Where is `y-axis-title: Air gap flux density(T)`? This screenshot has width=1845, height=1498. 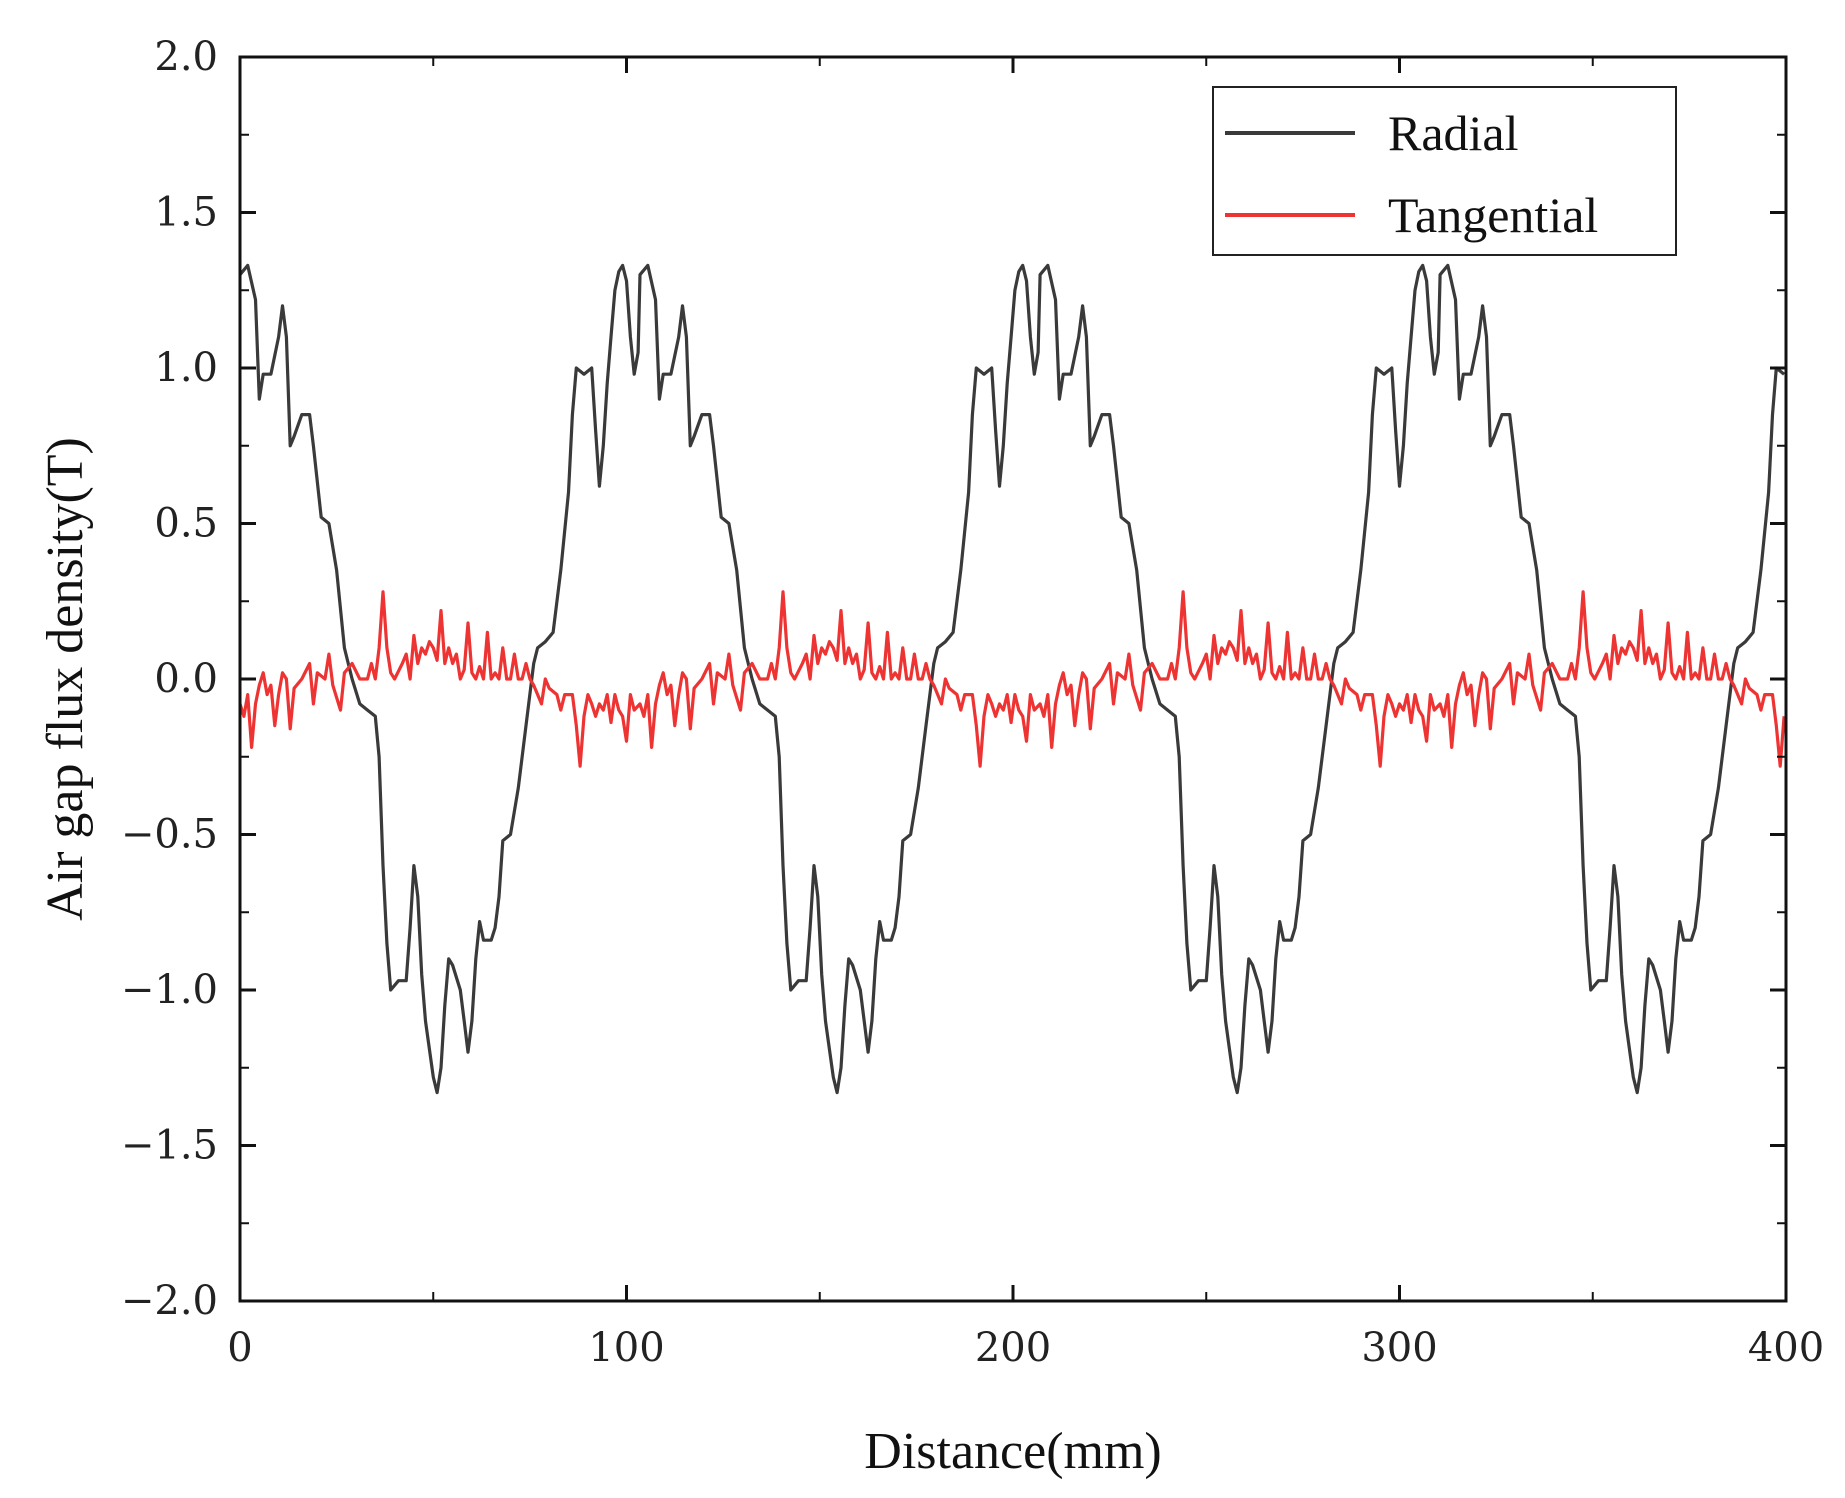
y-axis-title: Air gap flux density(T) is located at coordinates (65, 679).